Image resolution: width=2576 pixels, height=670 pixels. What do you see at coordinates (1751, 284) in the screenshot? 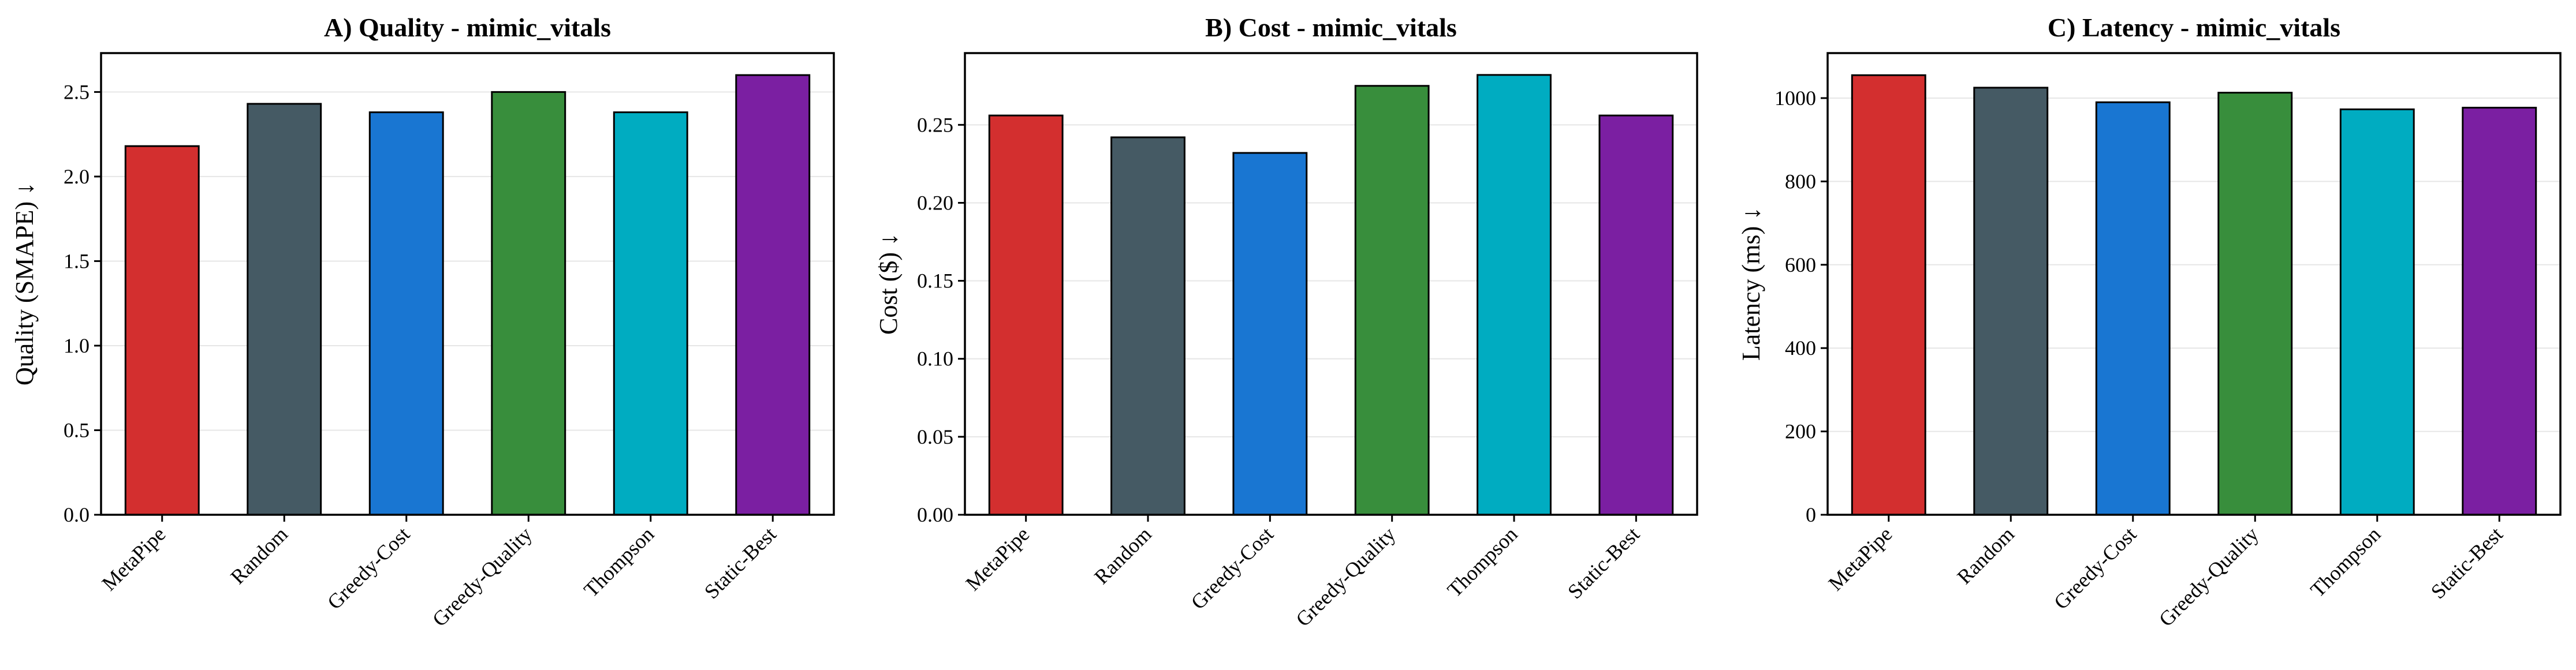
I see `y-axis-label: Latency (ms) ↓` at bounding box center [1751, 284].